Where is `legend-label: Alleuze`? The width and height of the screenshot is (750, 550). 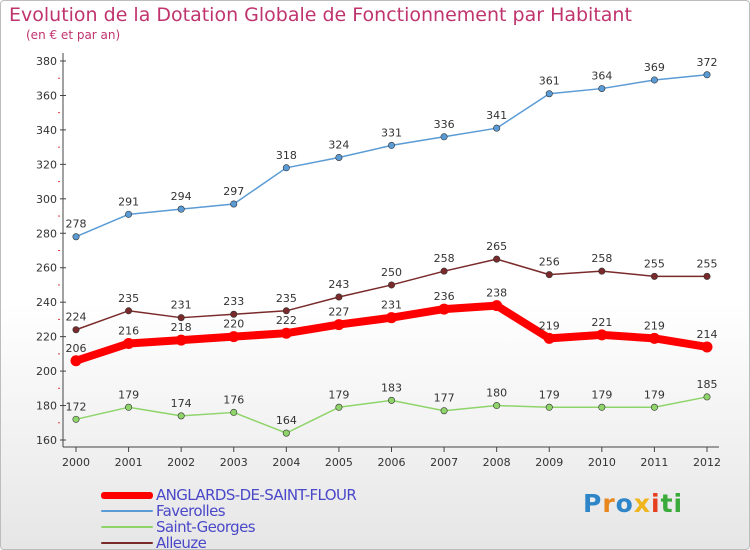
legend-label: Alleuze is located at coordinates (181, 542).